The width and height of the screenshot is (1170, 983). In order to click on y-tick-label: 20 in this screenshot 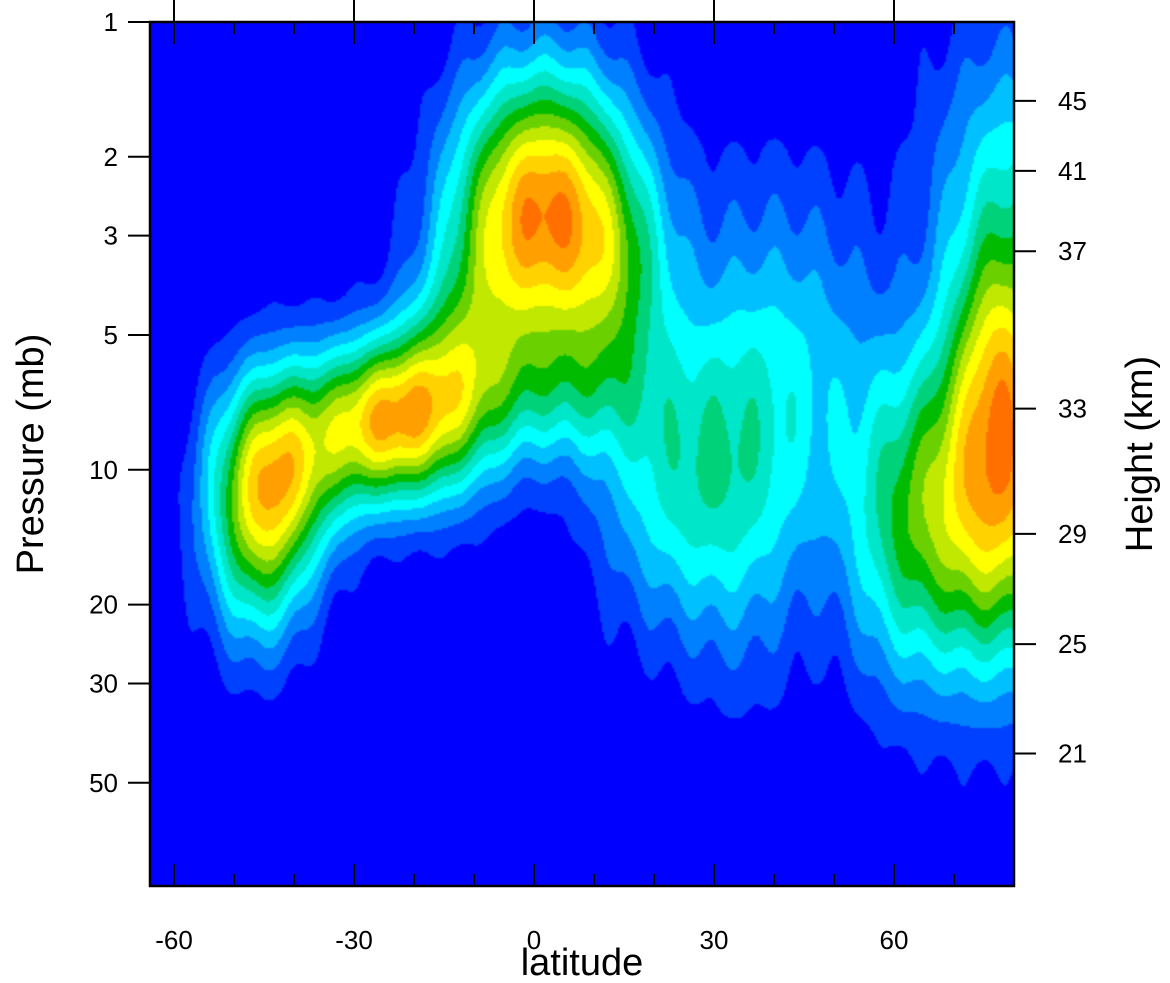, I will do `click(103, 605)`.